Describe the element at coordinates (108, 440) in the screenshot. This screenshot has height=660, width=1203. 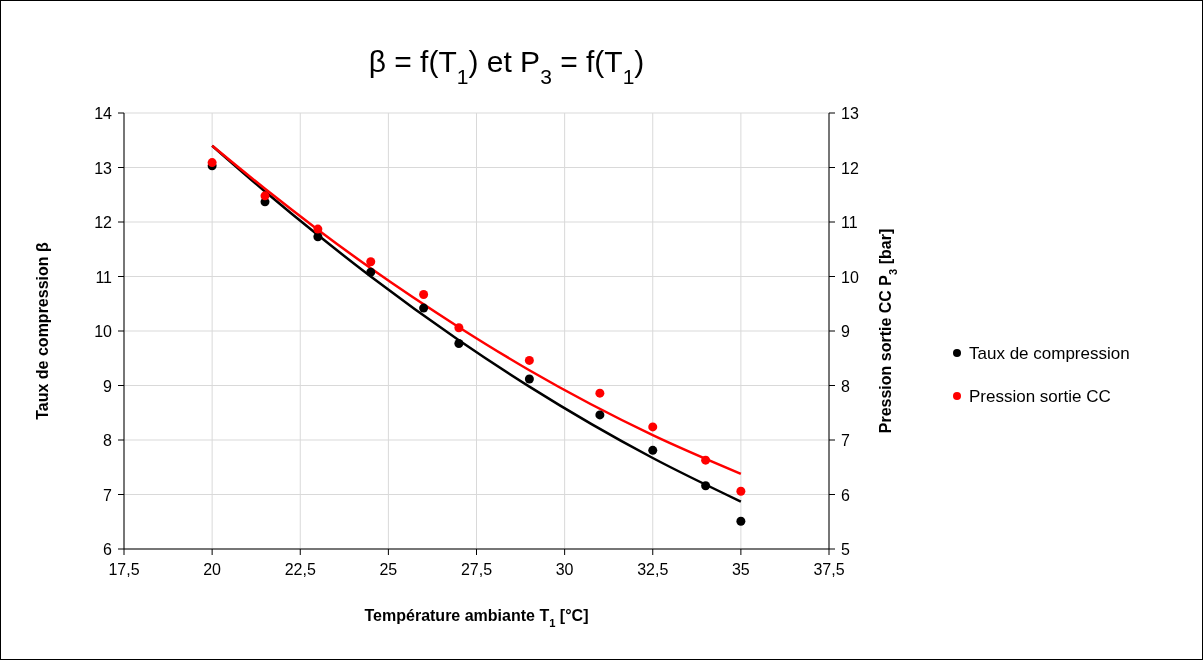
I see `y-tick-label: 8` at that location.